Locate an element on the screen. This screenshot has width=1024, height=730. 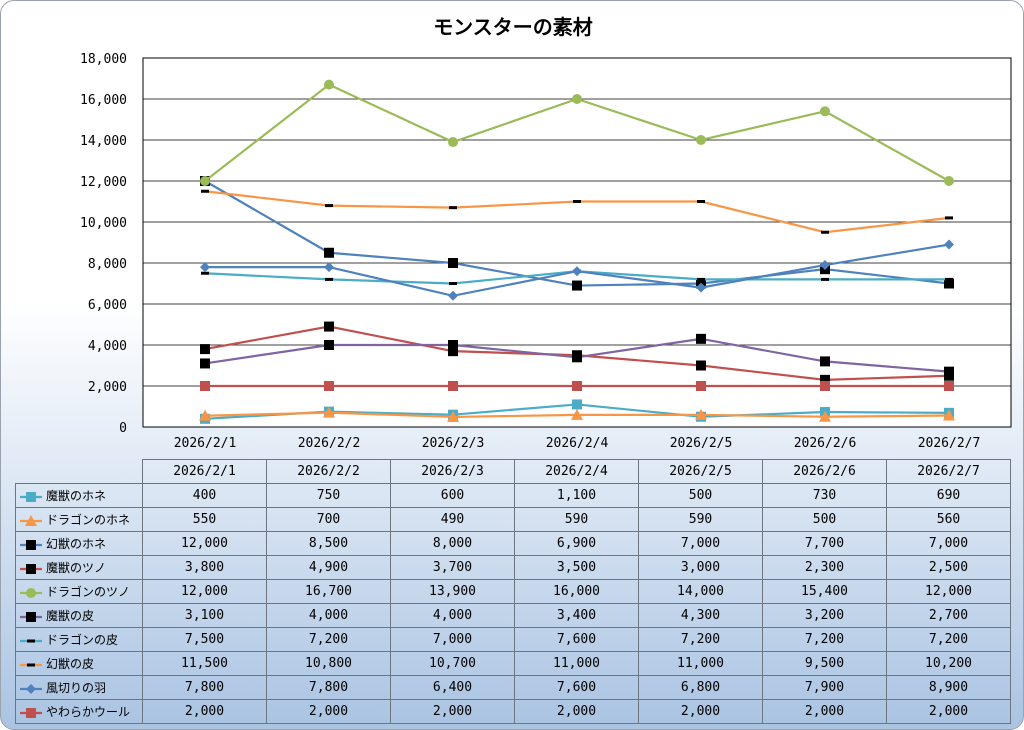
legend-entry: 幻獣のホネ is located at coordinates (79, 543).